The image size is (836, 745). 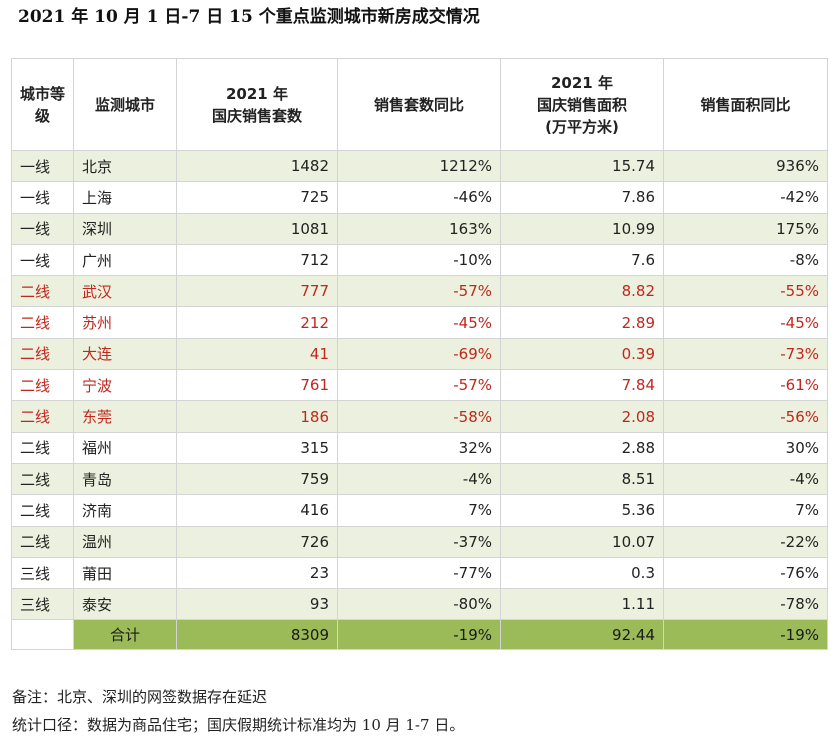 I want to click on cell-units: 212, so click(x=257, y=322).